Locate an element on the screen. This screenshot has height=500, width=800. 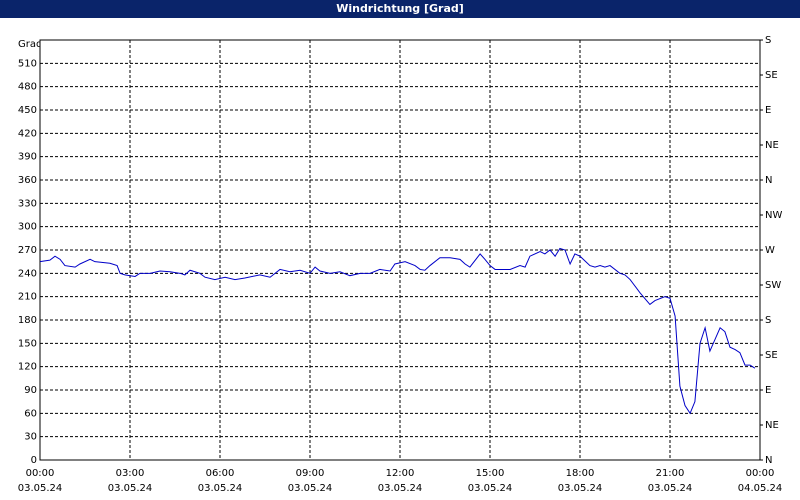
y-tick-label: 180 is located at coordinates (27, 320).